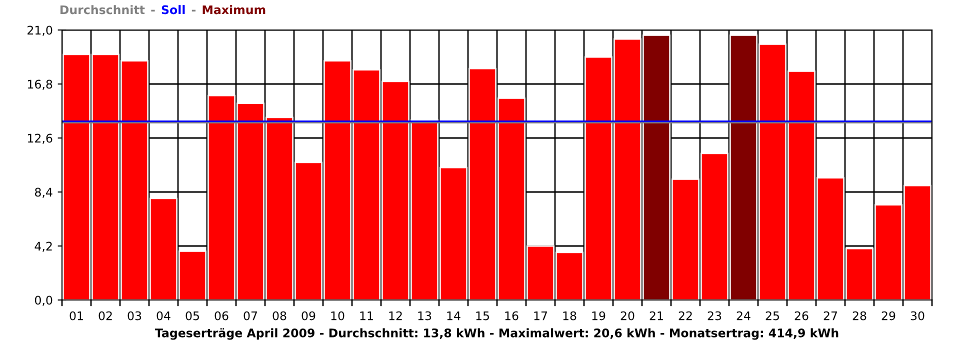  Describe the element at coordinates (685, 315) in the screenshot. I see `x-tick-label: 22` at that location.